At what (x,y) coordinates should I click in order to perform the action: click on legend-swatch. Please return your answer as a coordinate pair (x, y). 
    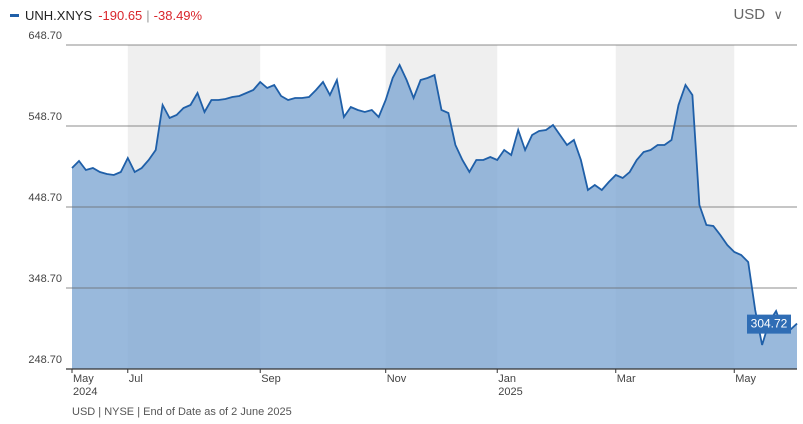
    Looking at the image, I should click on (14, 15).